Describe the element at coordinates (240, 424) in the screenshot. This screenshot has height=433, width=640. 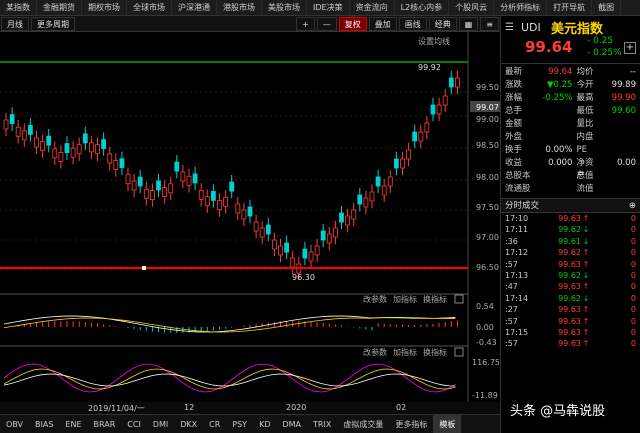
I see `indicator-tab: PSY` at that location.